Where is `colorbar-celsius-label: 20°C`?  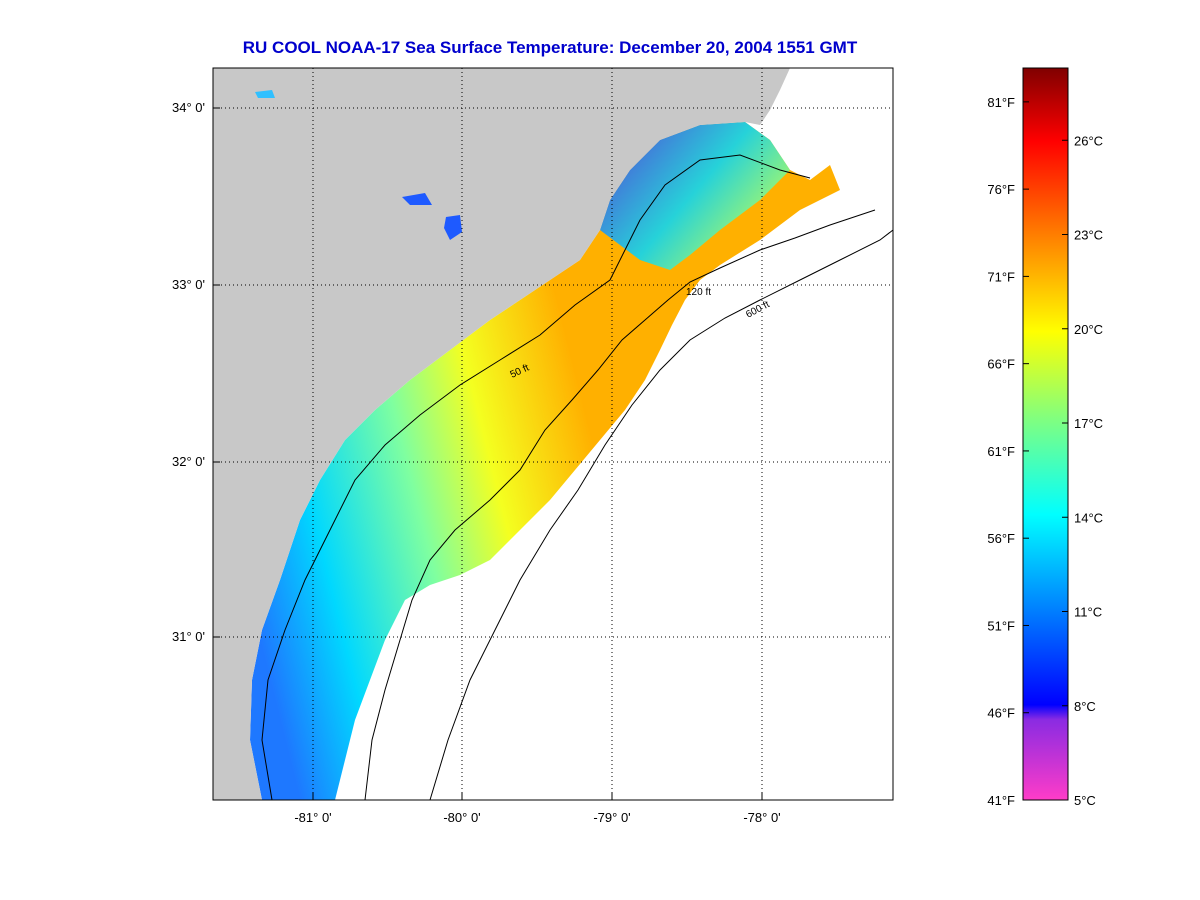
colorbar-celsius-label: 20°C is located at coordinates (1088, 329).